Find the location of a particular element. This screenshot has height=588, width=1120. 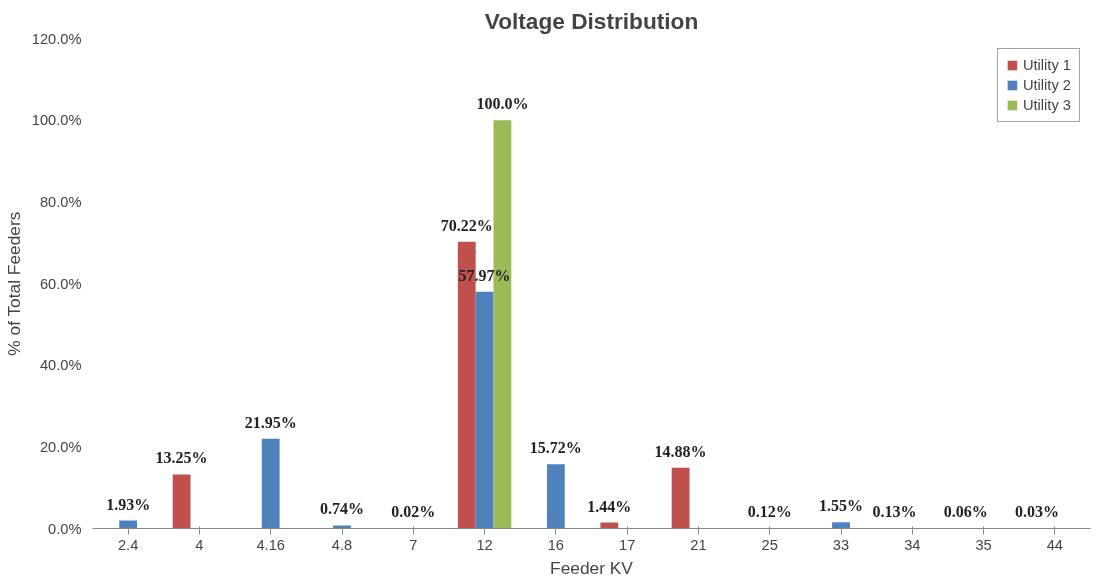

data-label: 0.02% is located at coordinates (413, 512).